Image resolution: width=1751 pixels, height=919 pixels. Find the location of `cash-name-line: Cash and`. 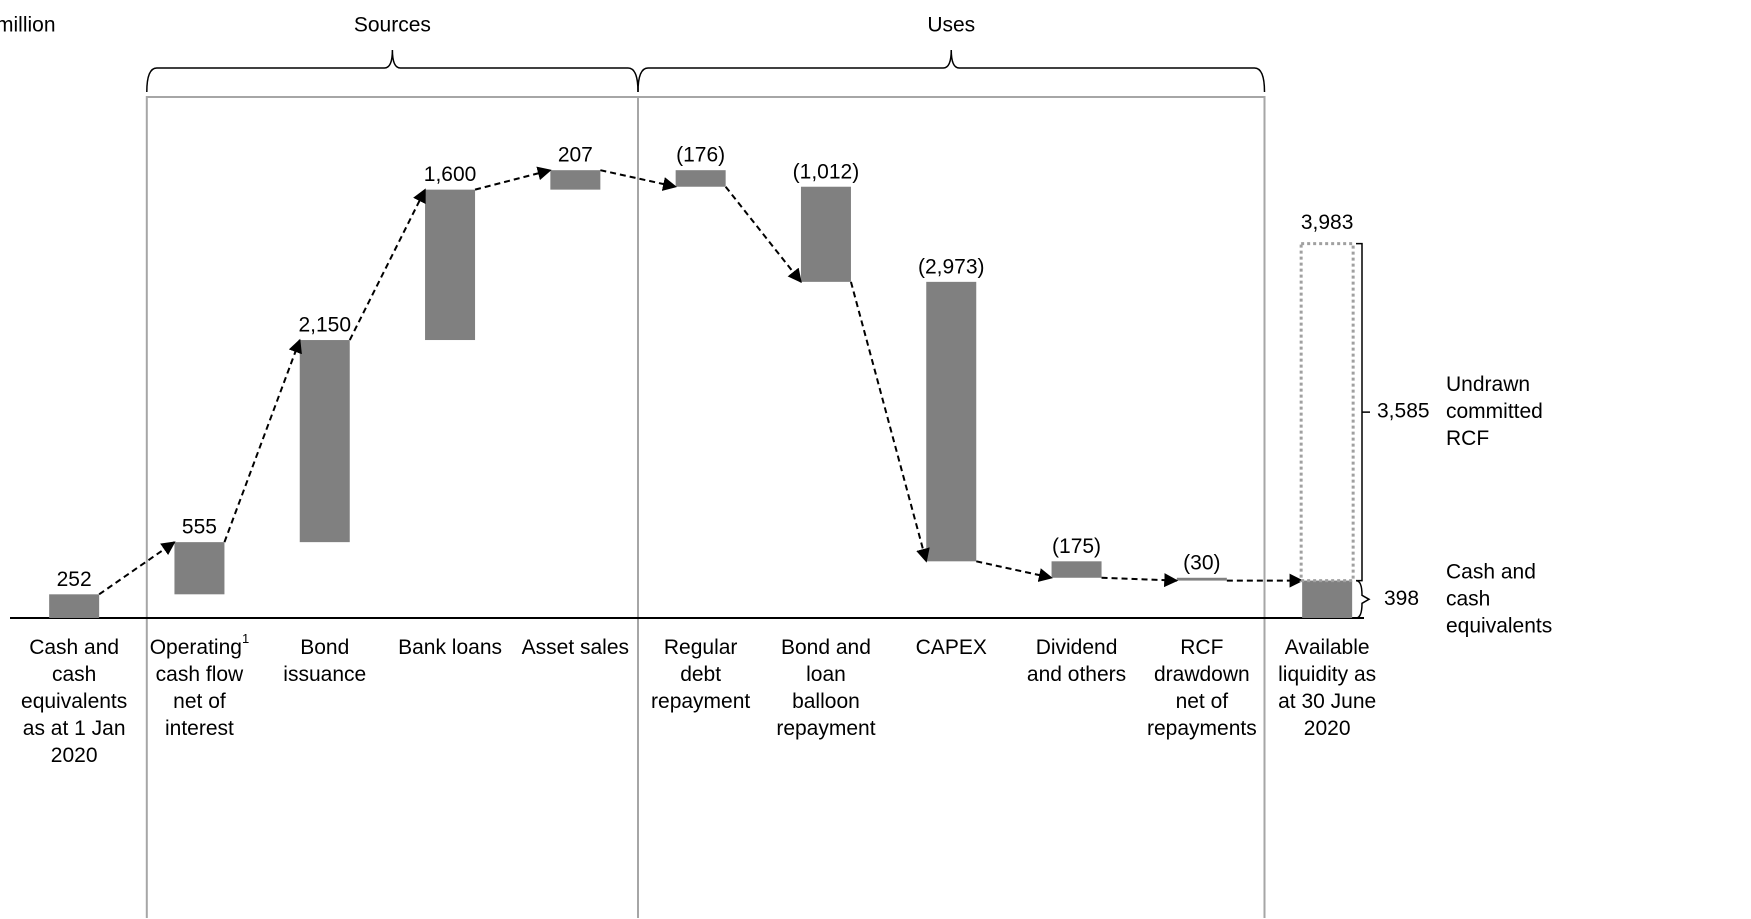

cash-name-line: Cash and is located at coordinates (1491, 571).